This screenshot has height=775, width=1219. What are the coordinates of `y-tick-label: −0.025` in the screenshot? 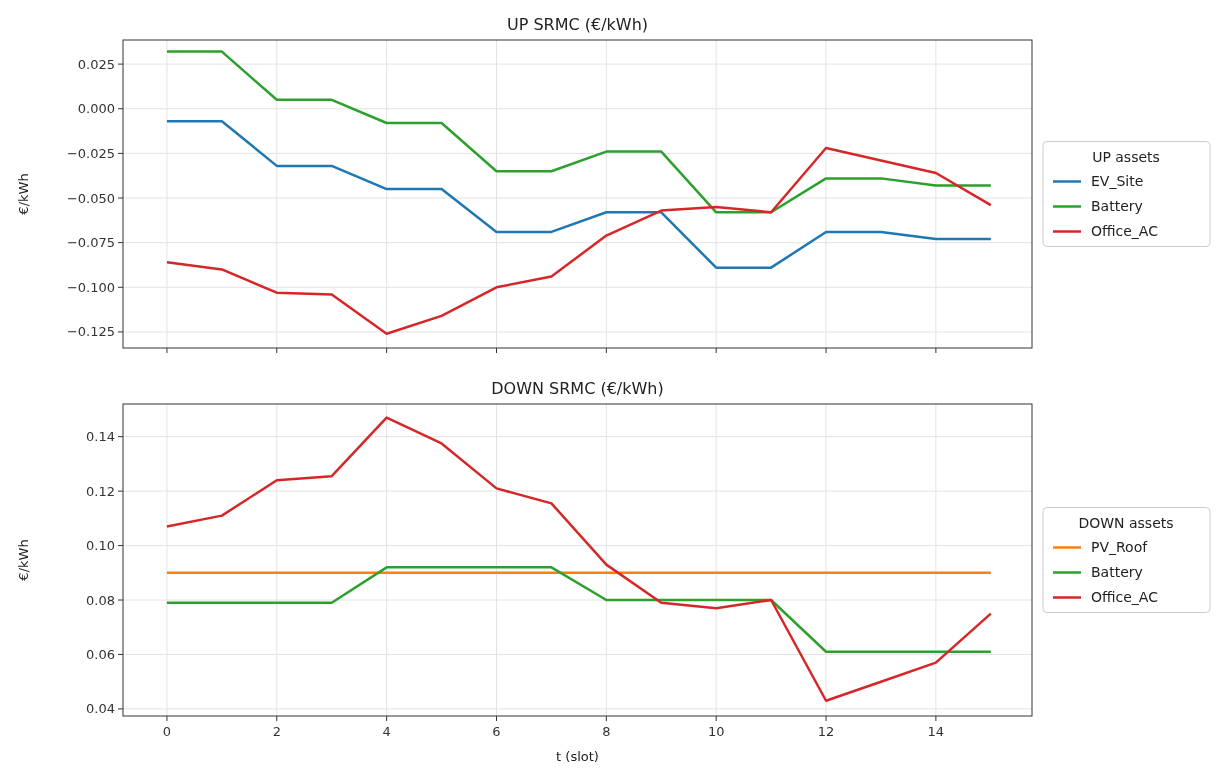 It's located at (90, 153).